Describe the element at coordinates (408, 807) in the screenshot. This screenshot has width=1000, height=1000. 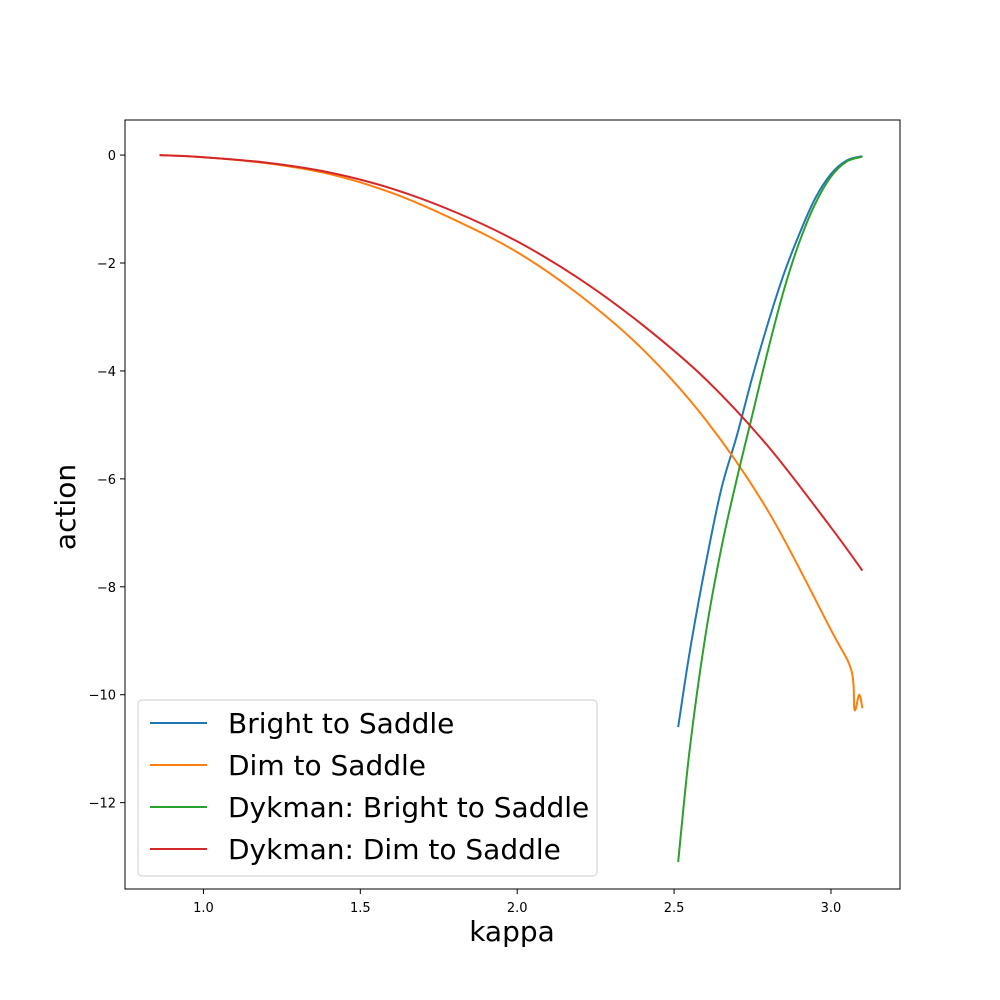
I see `legend-label-dykman-bright-to-saddle: Dykman: Bright to Saddle` at that location.